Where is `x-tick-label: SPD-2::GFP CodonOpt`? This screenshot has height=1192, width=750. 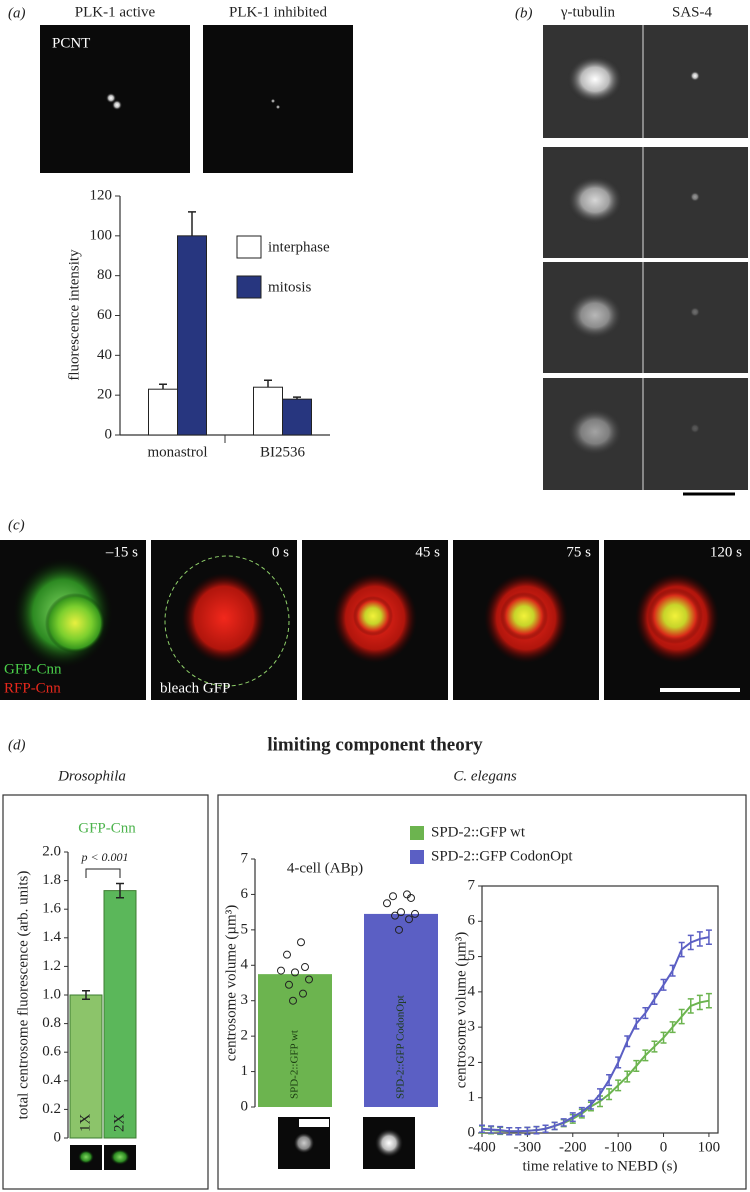
x-tick-label: SPD-2::GFP CodonOpt is located at coordinates (401, 1047).